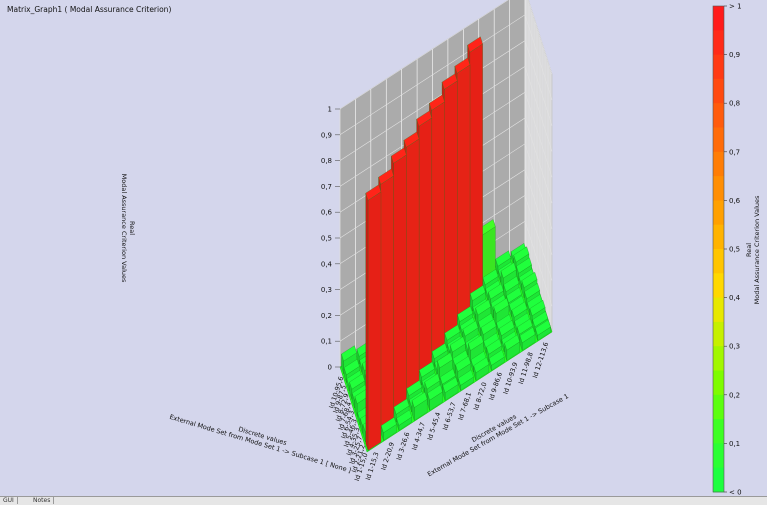 The image size is (767, 505). Describe the element at coordinates (735, 493) in the screenshot. I see `colorbar-tick-label: < 0` at that location.